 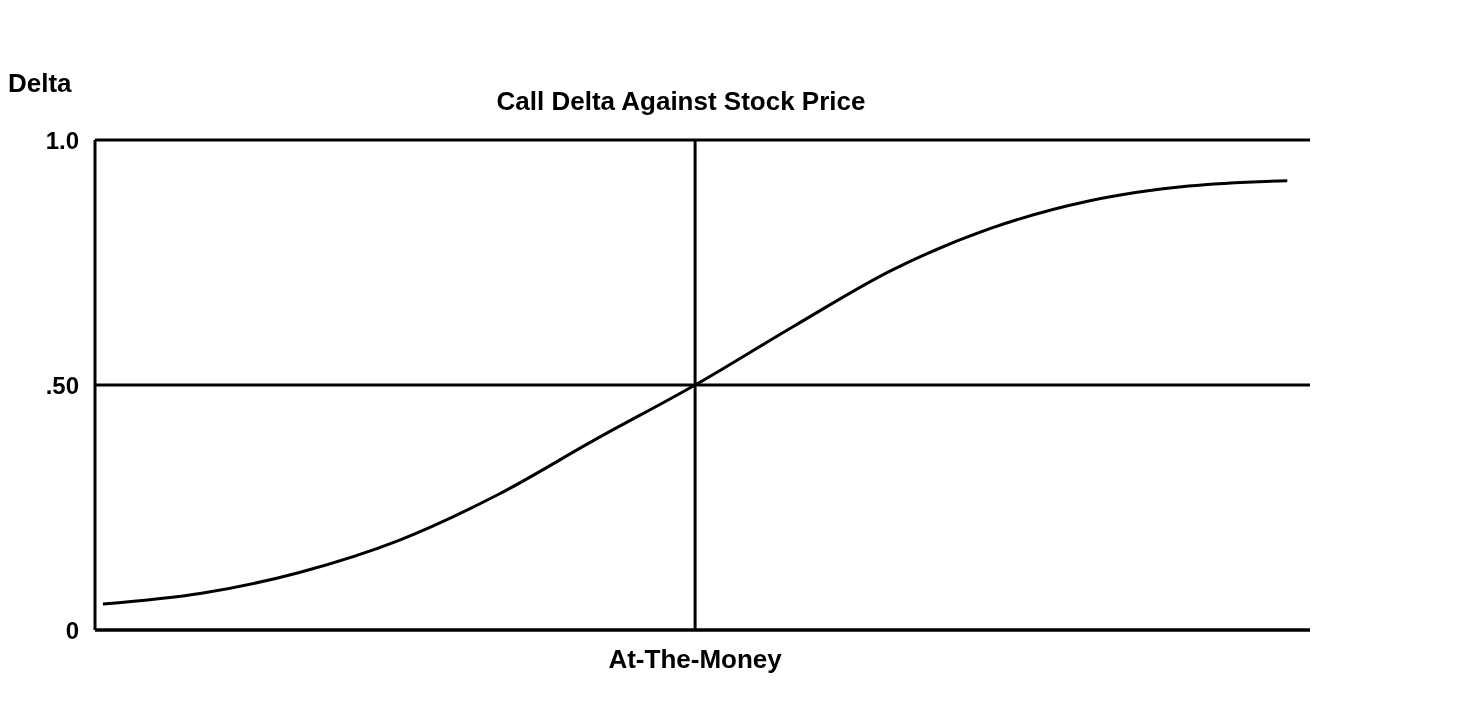 What do you see at coordinates (62, 385) in the screenshot?
I see `y-tick-label: .50` at bounding box center [62, 385].